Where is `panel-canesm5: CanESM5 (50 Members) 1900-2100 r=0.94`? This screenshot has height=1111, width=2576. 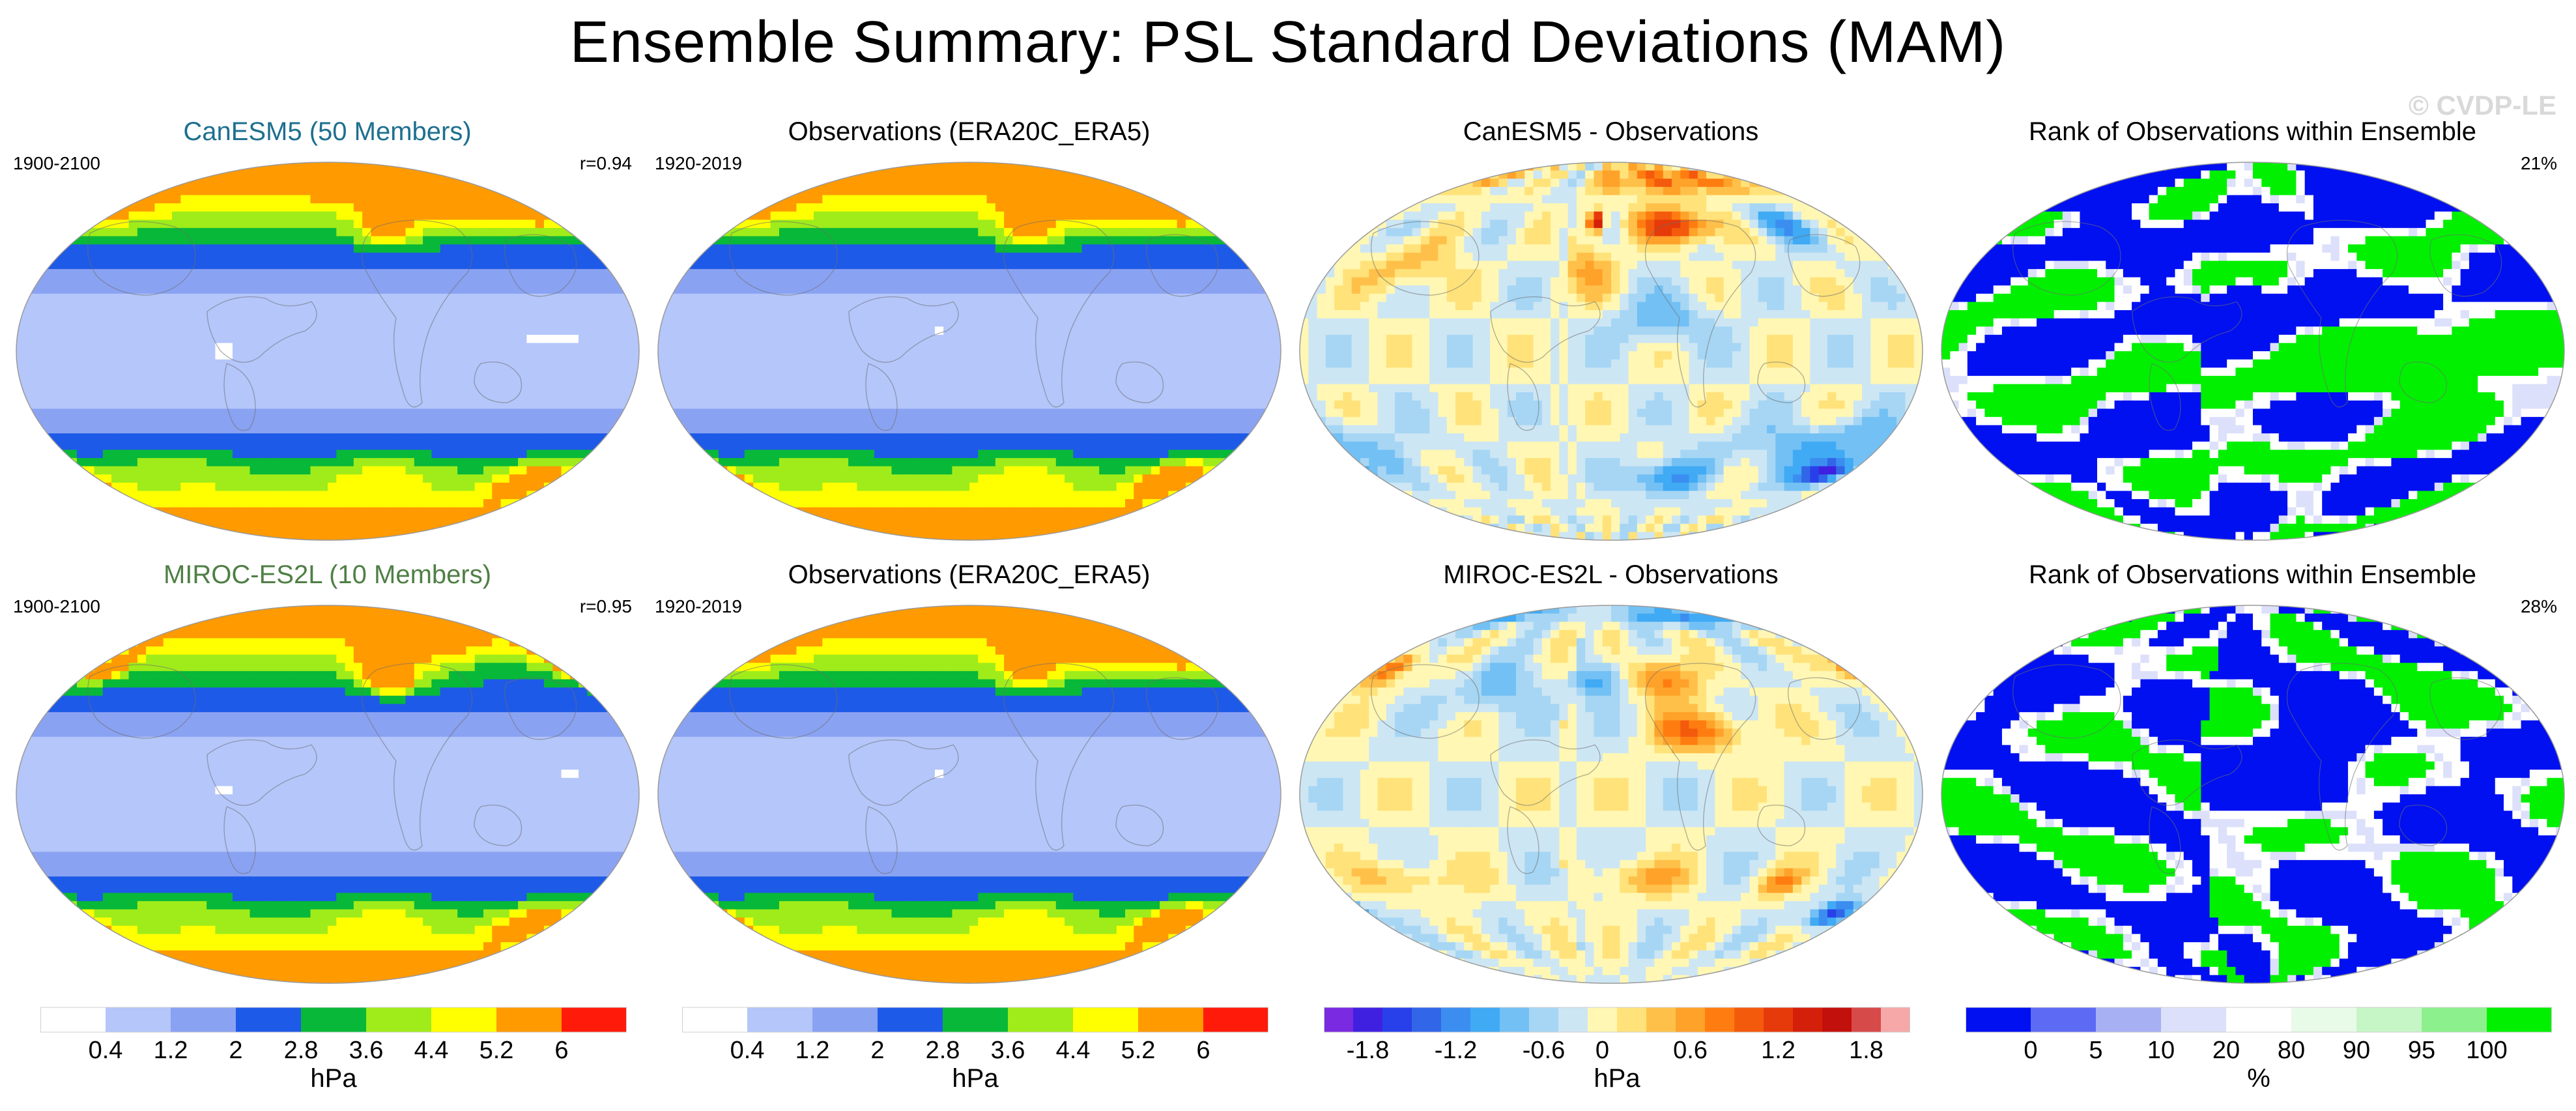 panel-canesm5: CanESM5 (50 Members) 1900-2100 r=0.94 is located at coordinates (327, 332).